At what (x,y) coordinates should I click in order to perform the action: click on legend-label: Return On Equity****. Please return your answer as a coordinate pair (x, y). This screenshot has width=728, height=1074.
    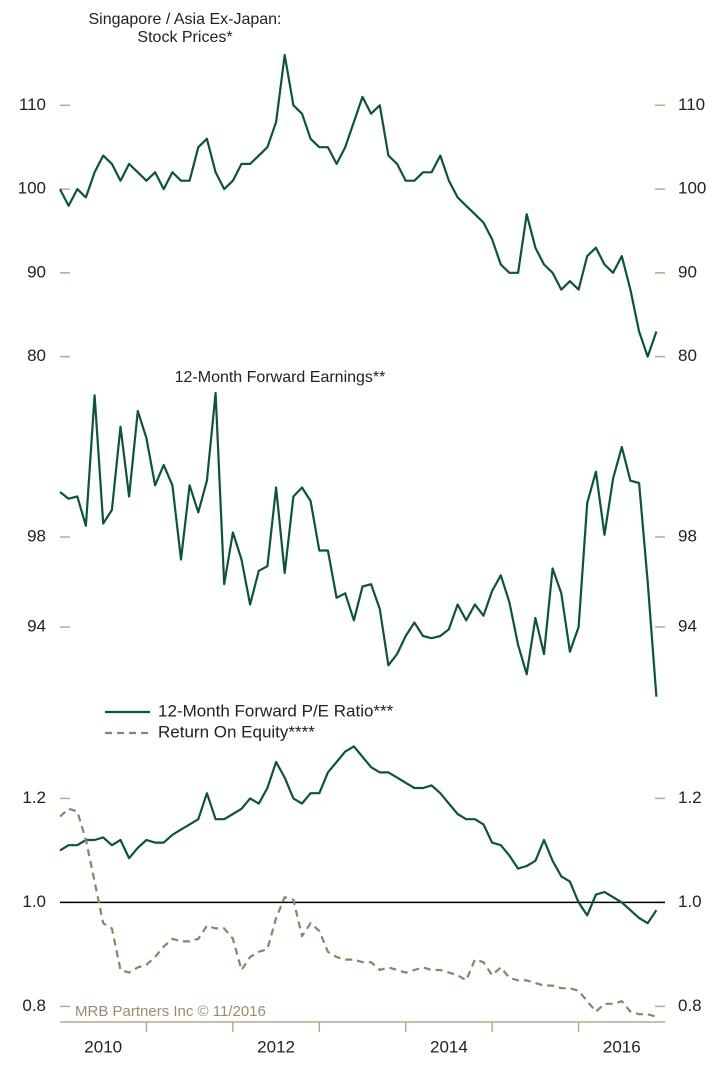
    Looking at the image, I should click on (236, 731).